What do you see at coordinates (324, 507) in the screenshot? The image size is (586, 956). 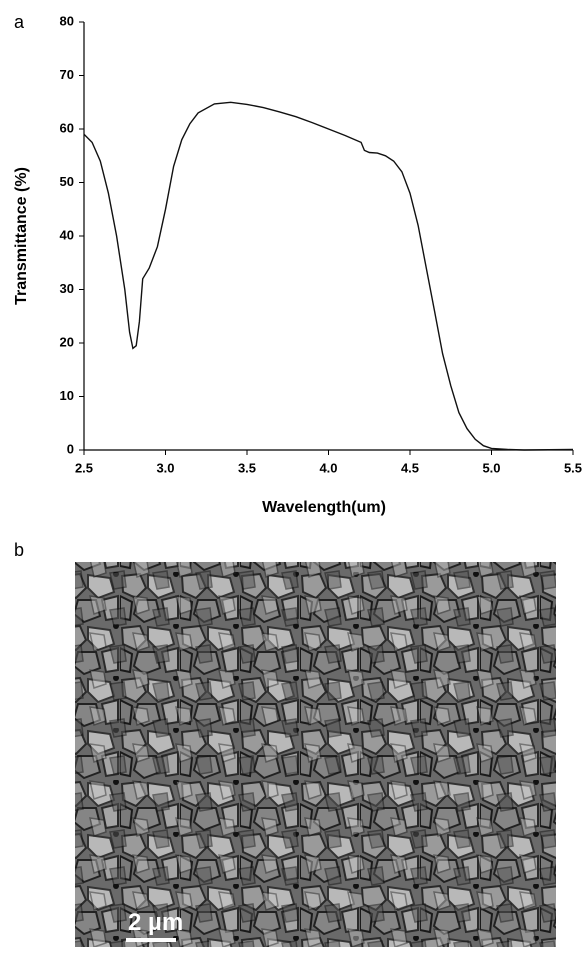 I see `x-axis-label: Wavelength(um)` at bounding box center [324, 507].